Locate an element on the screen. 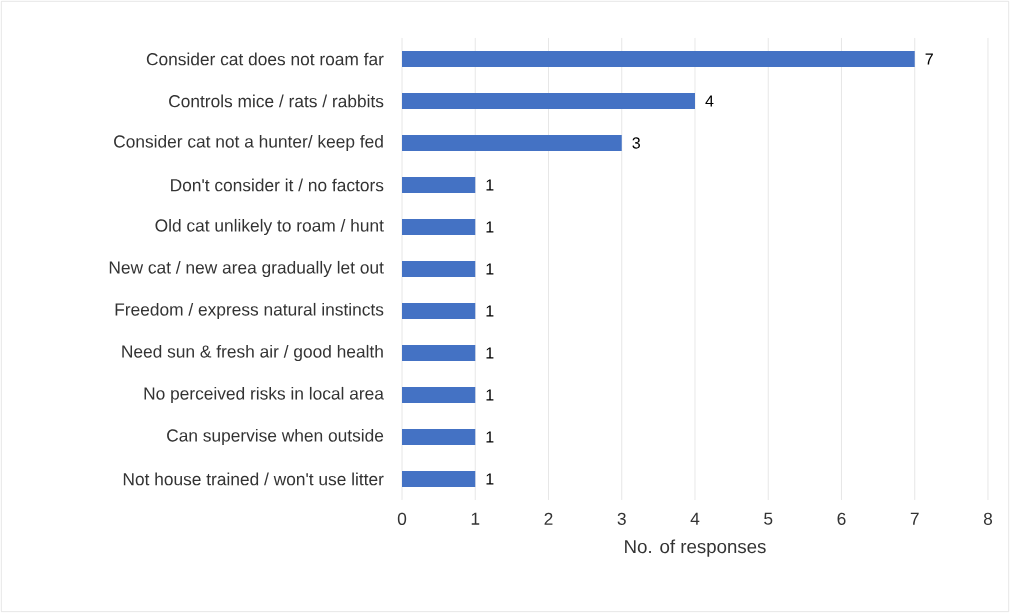  y-tick-label: No perceived risks in local area is located at coordinates (264, 395).